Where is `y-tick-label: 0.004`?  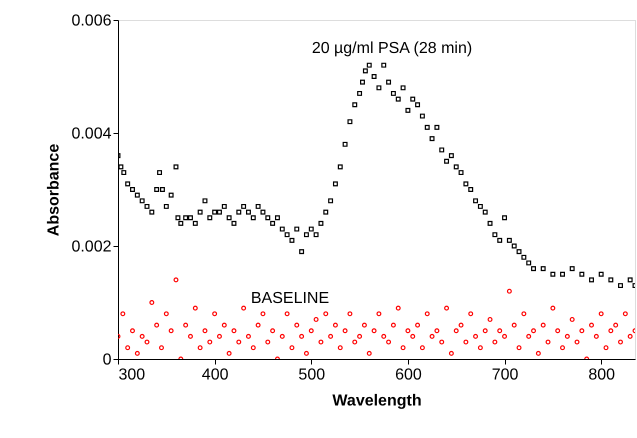
y-tick-label: 0.004 is located at coordinates (91, 134).